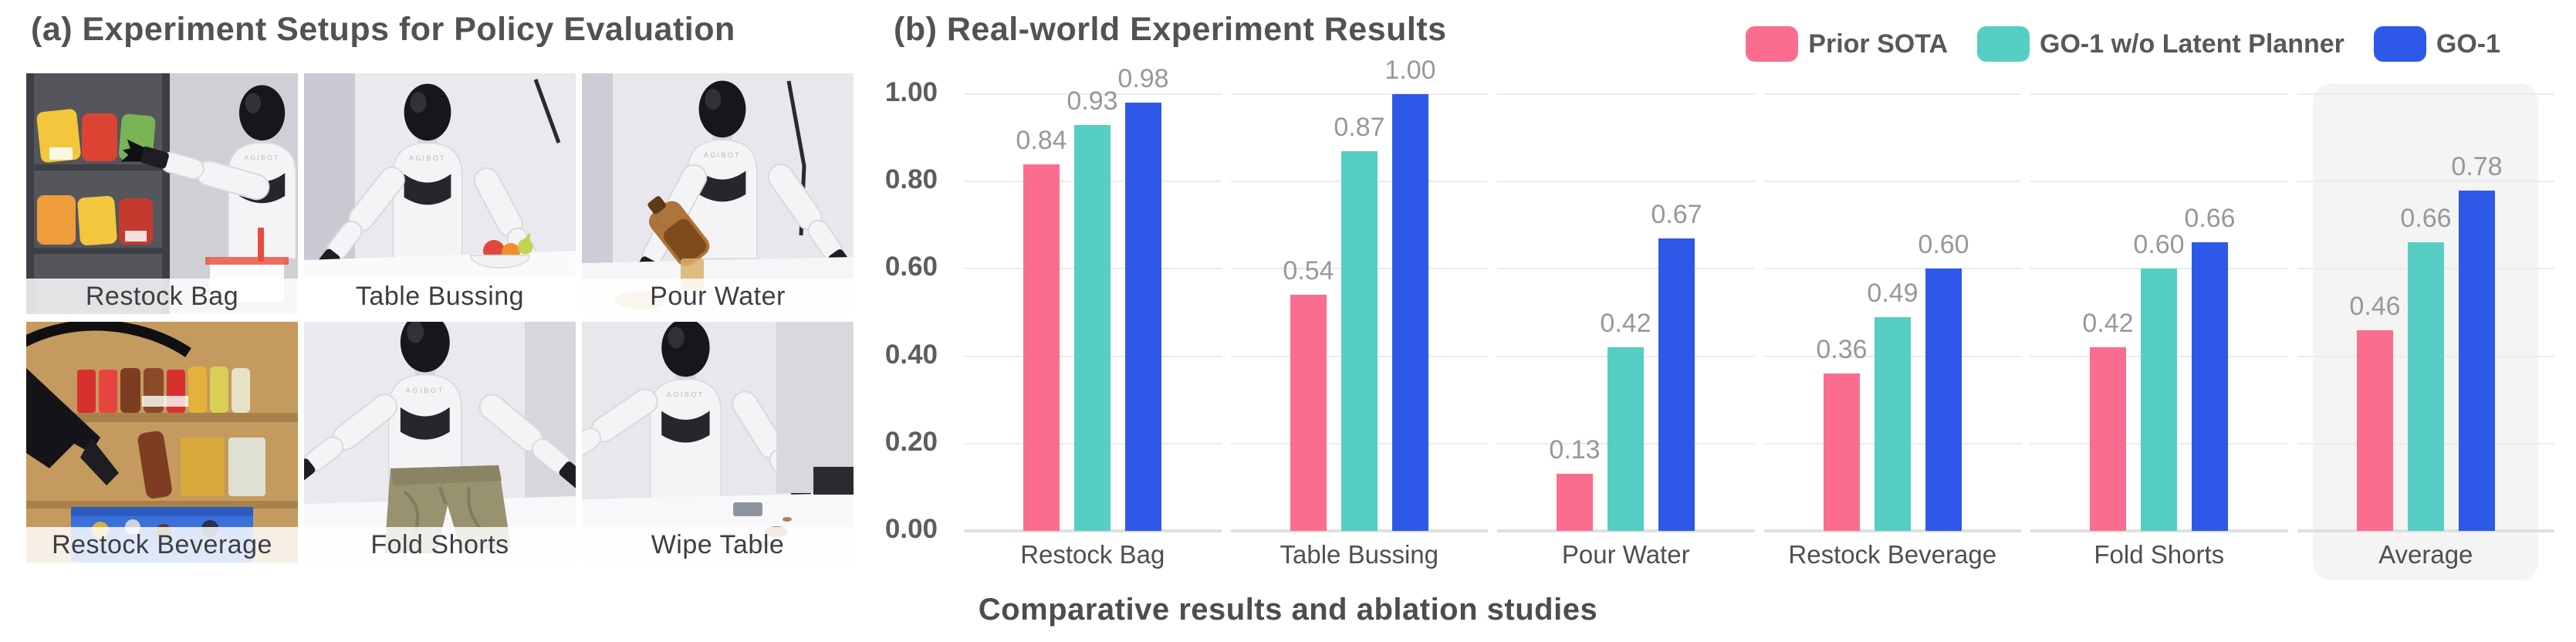 The height and width of the screenshot is (642, 2576). What do you see at coordinates (2425, 554) in the screenshot?
I see `category-label: Average` at bounding box center [2425, 554].